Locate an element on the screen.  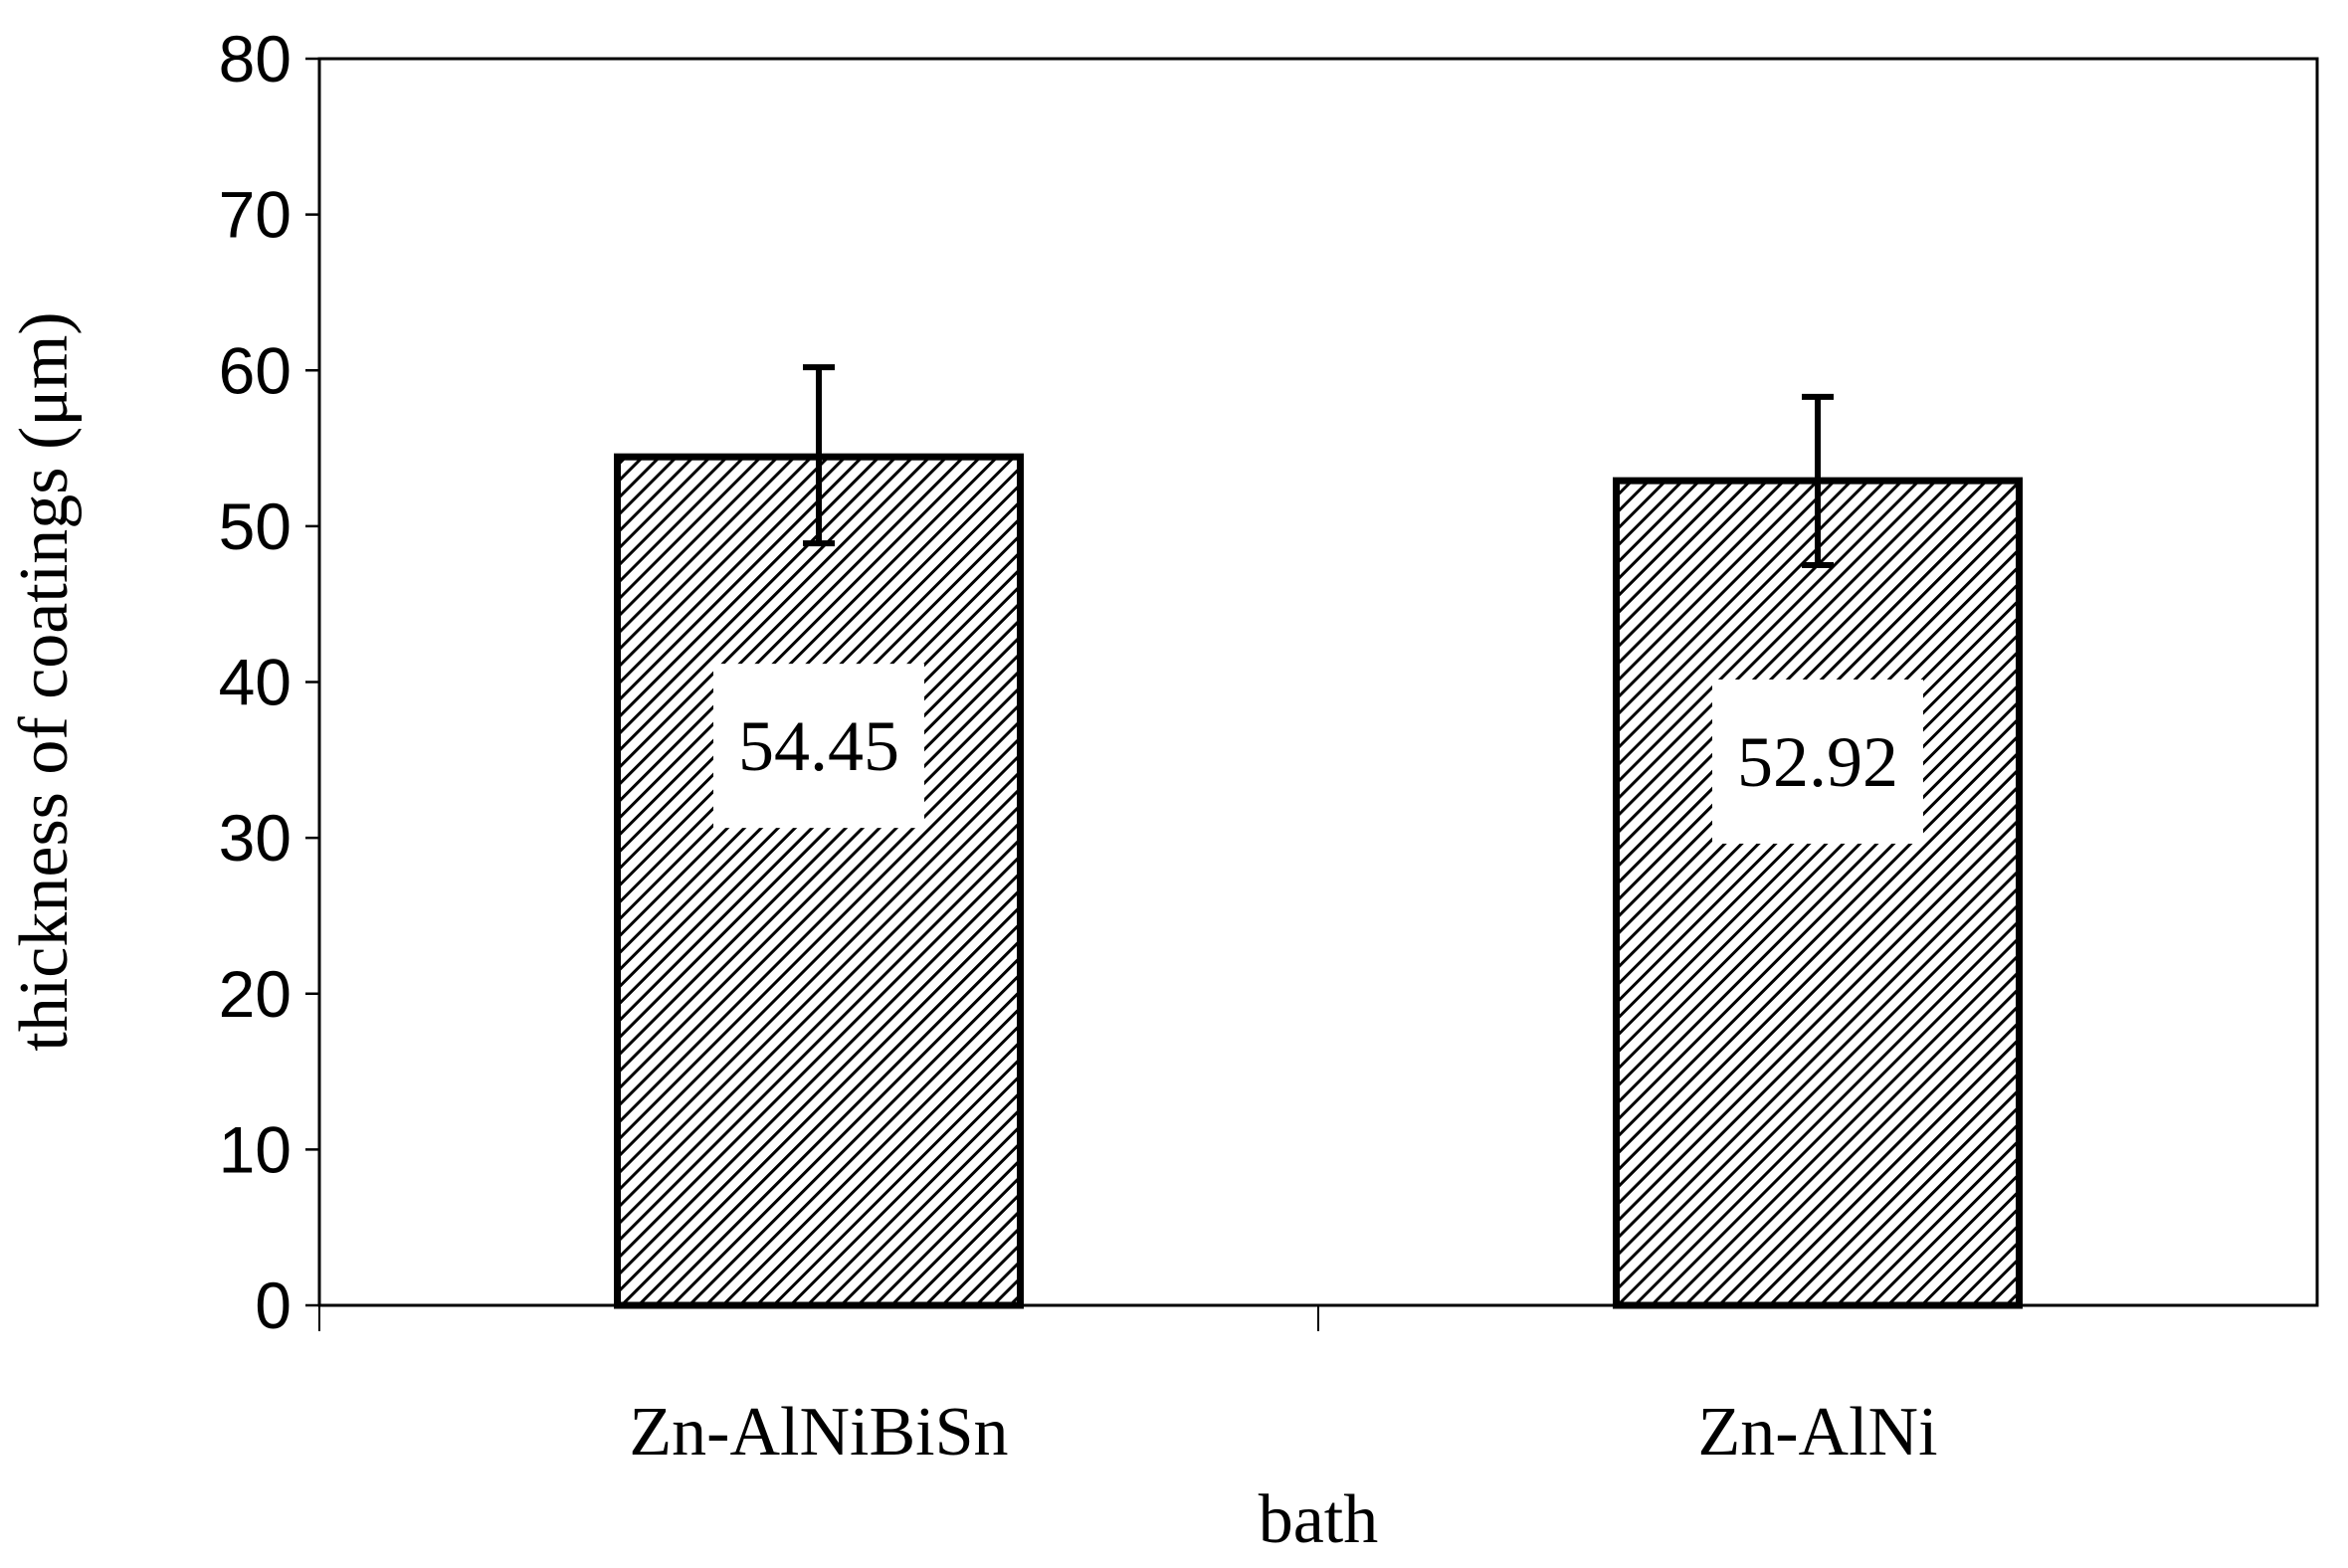
x-axis-title: bath is located at coordinates (1319, 1519).